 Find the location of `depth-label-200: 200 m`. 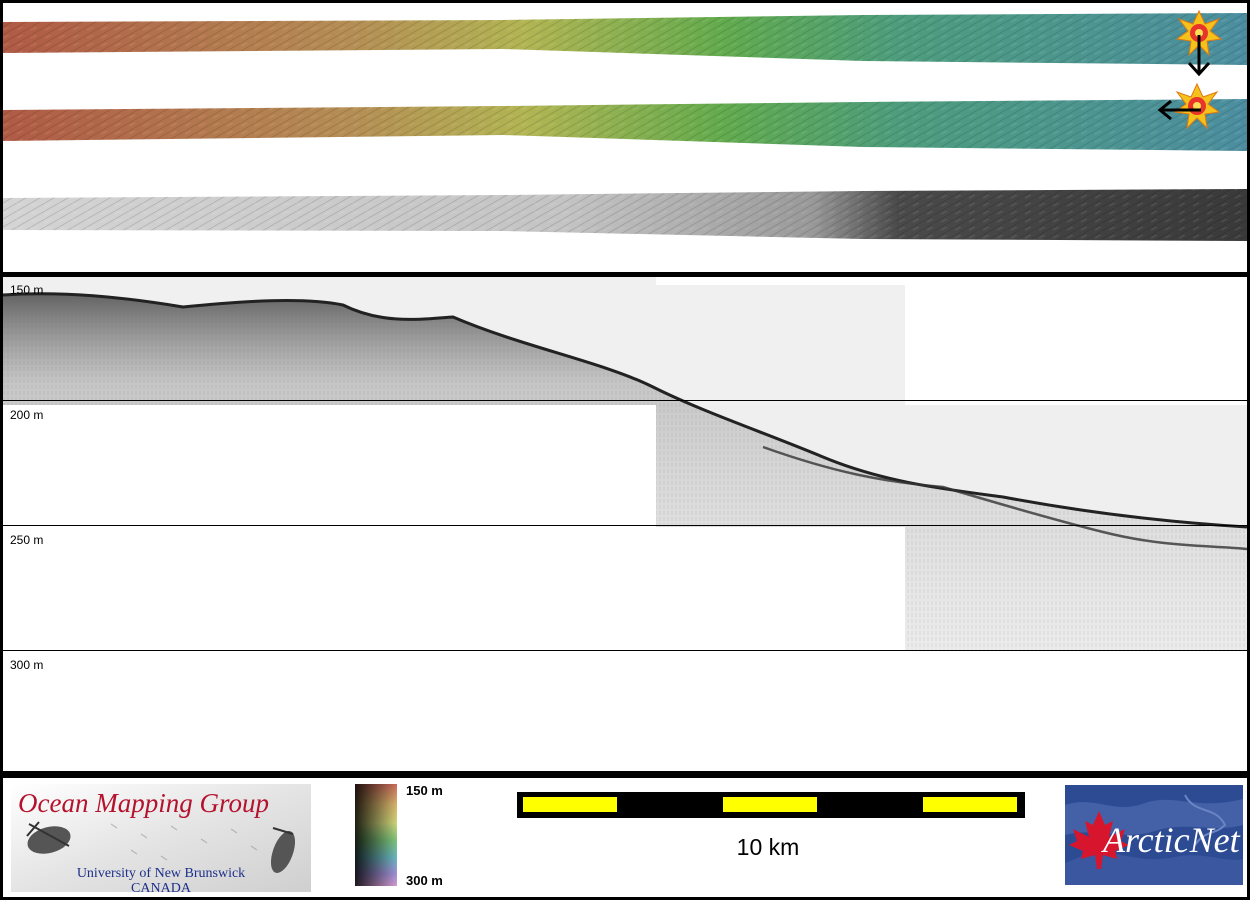

depth-label-200: 200 m is located at coordinates (27, 415).